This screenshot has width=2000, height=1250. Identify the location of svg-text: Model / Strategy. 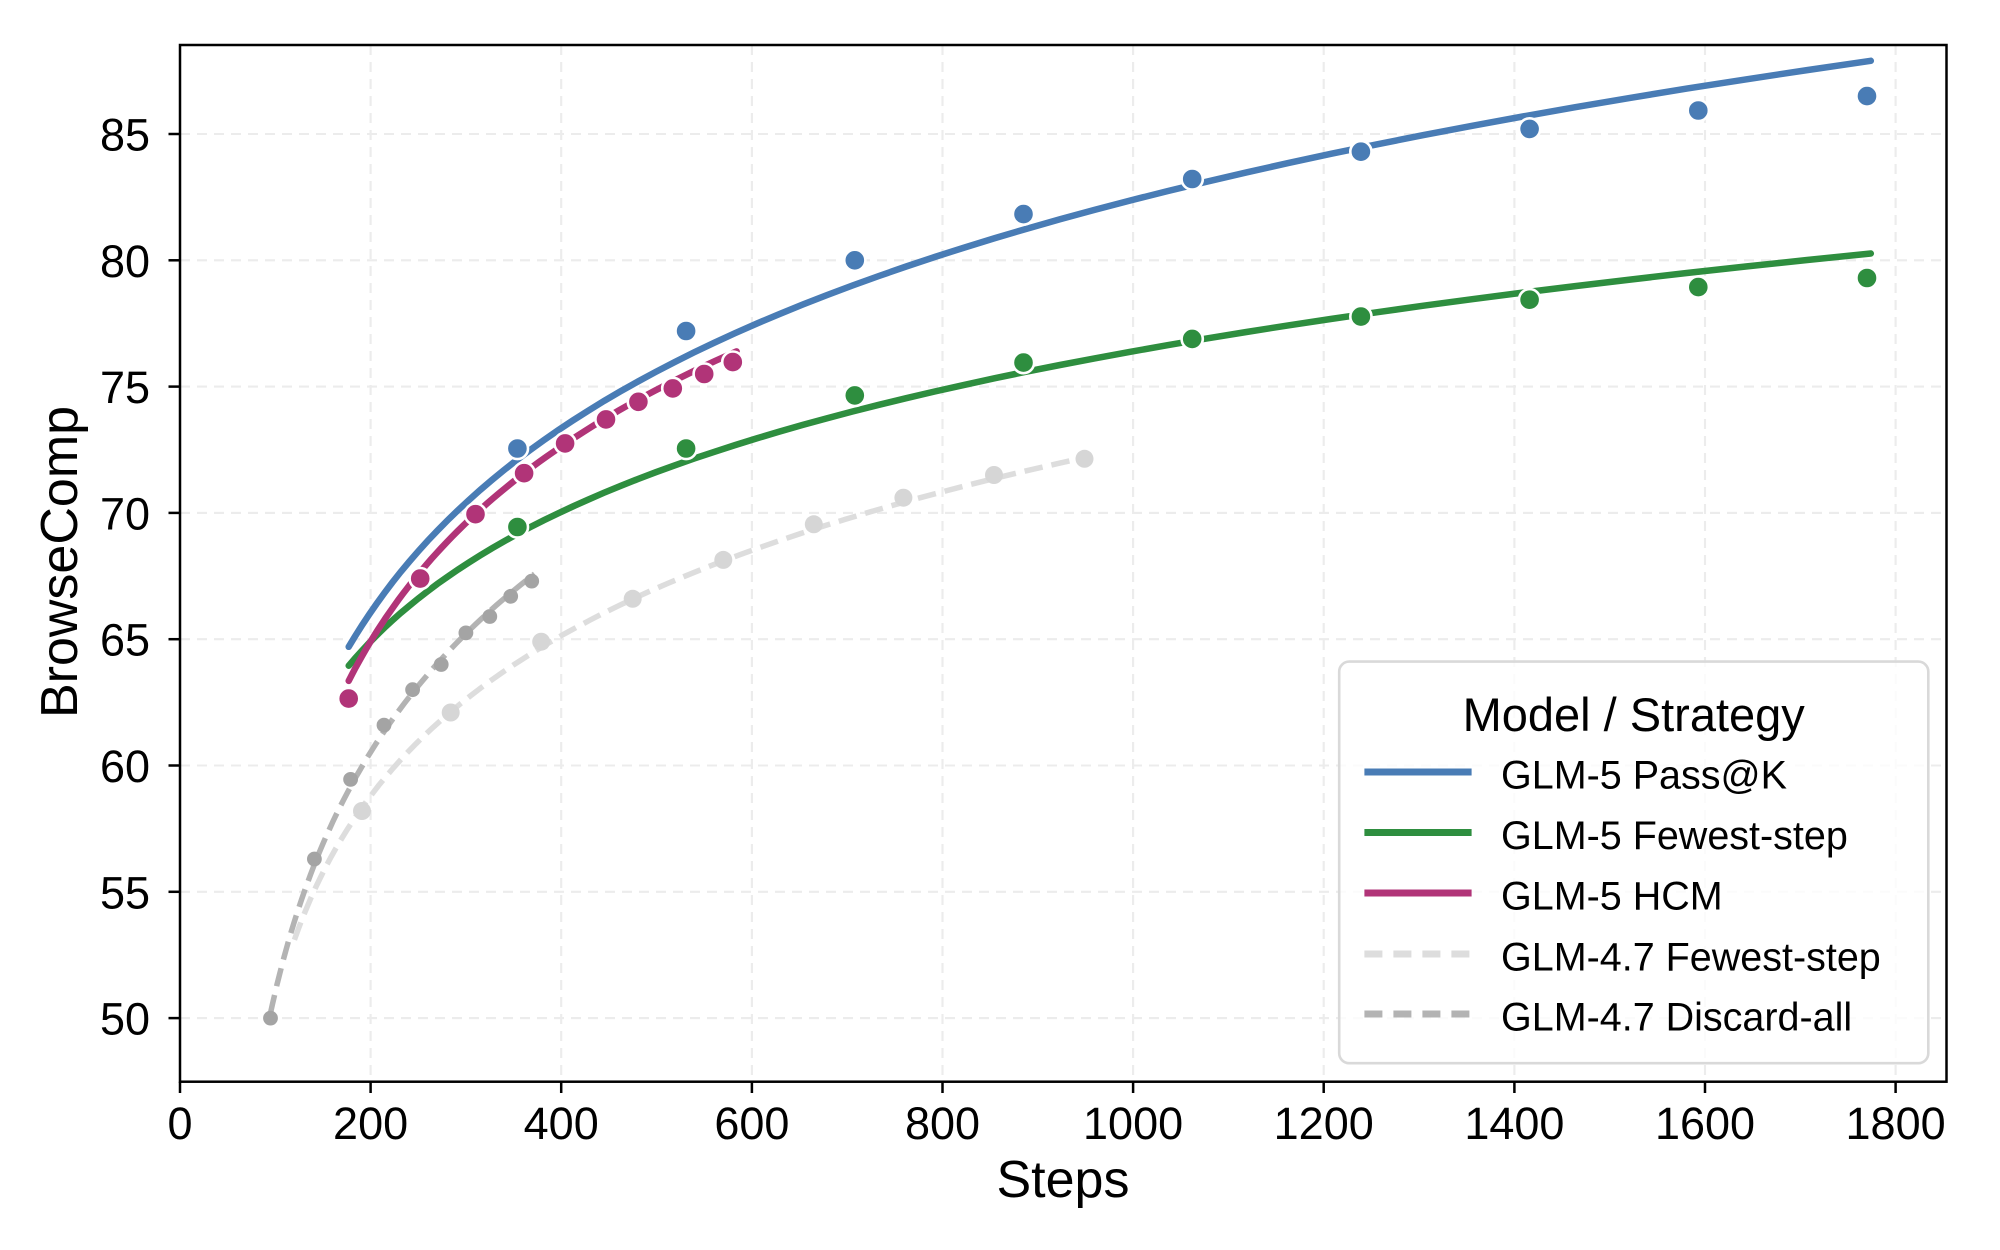
(1634, 714).